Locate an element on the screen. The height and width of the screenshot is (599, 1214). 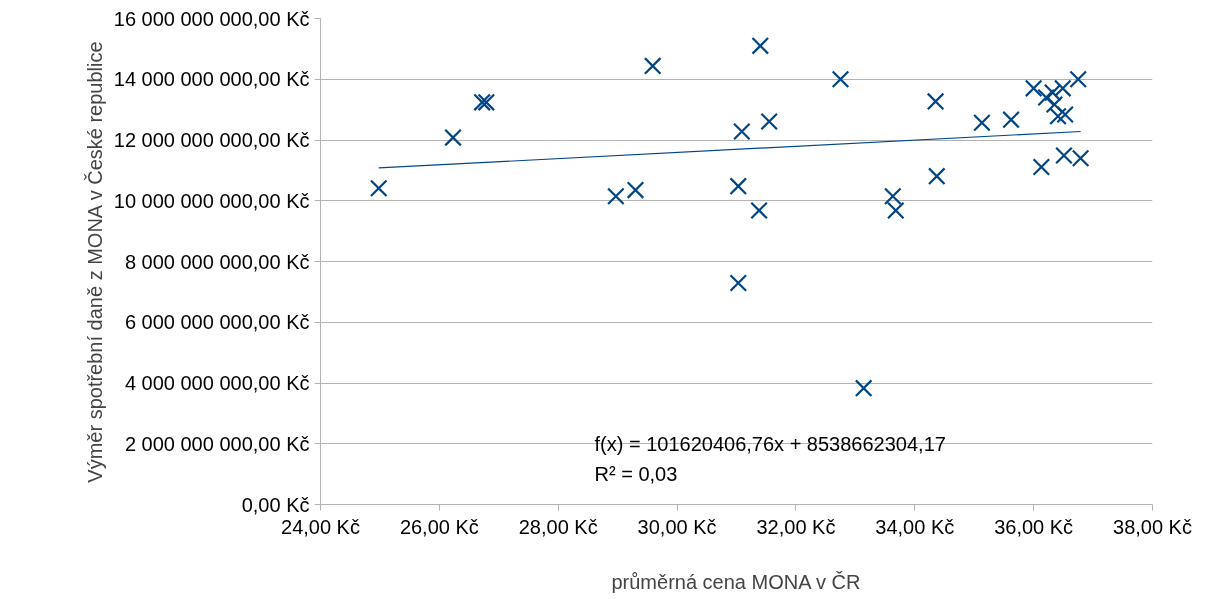
annotation: f(x) = 101620406,76x + 8538662304,17 is located at coordinates (770, 443).